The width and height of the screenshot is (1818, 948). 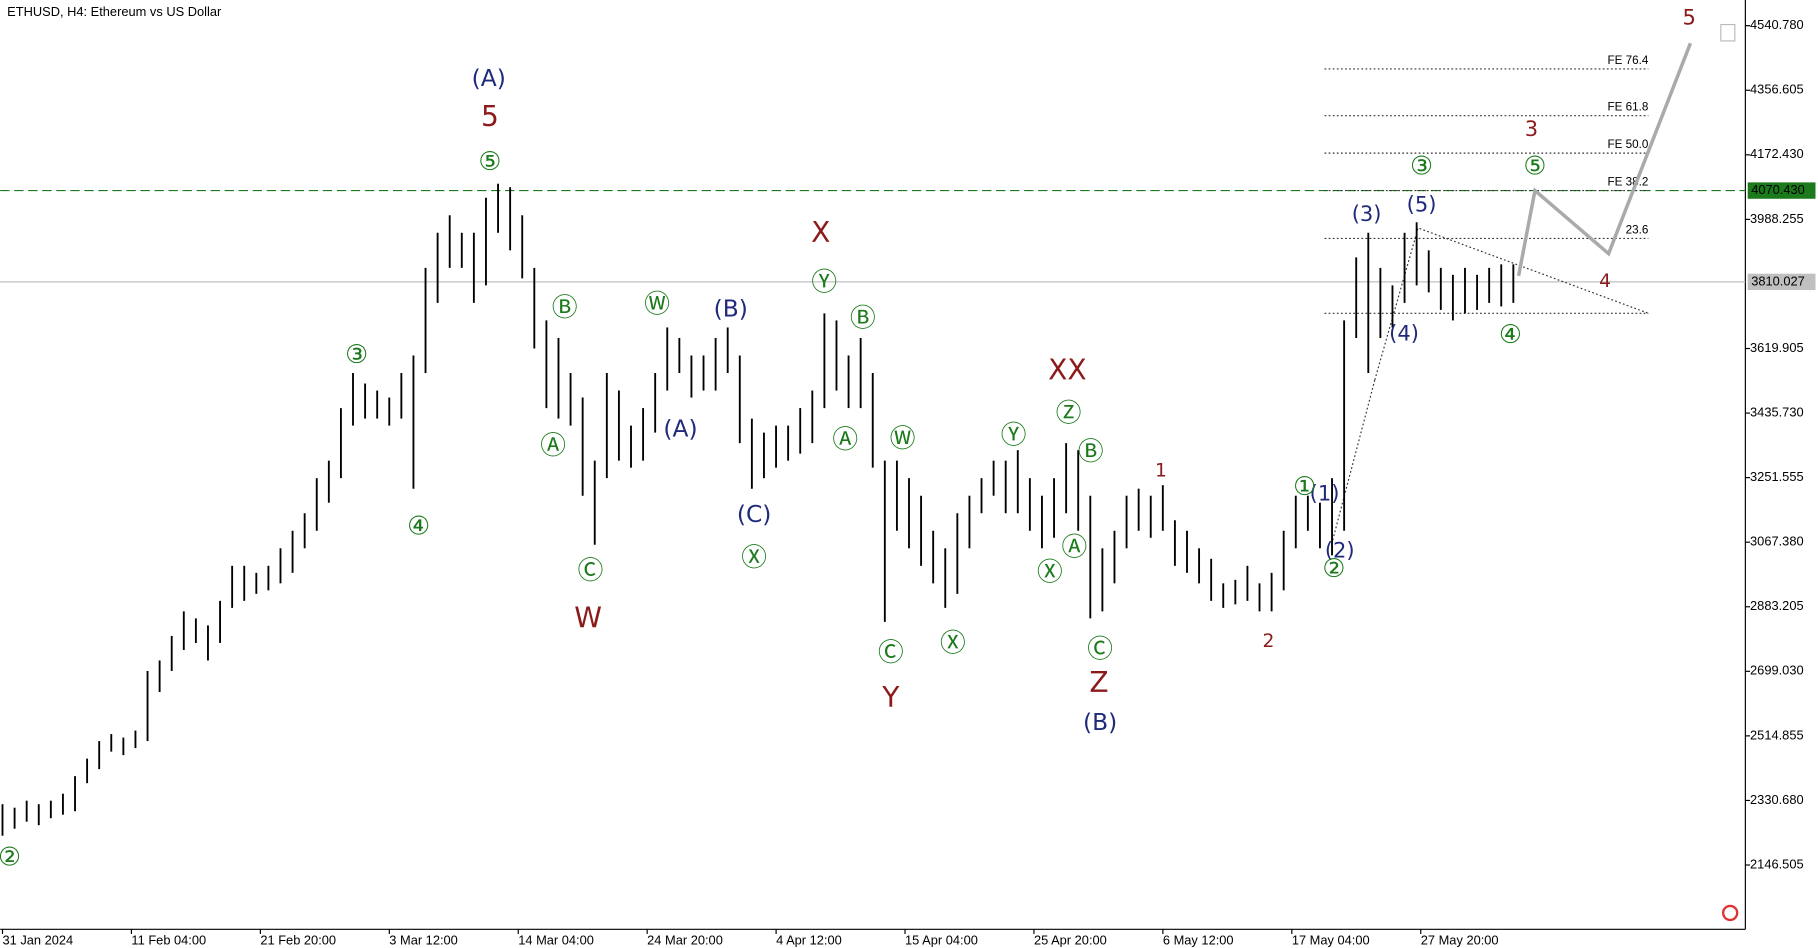 What do you see at coordinates (1777, 89) in the screenshot?
I see `y-tick-label: 4356.605` at bounding box center [1777, 89].